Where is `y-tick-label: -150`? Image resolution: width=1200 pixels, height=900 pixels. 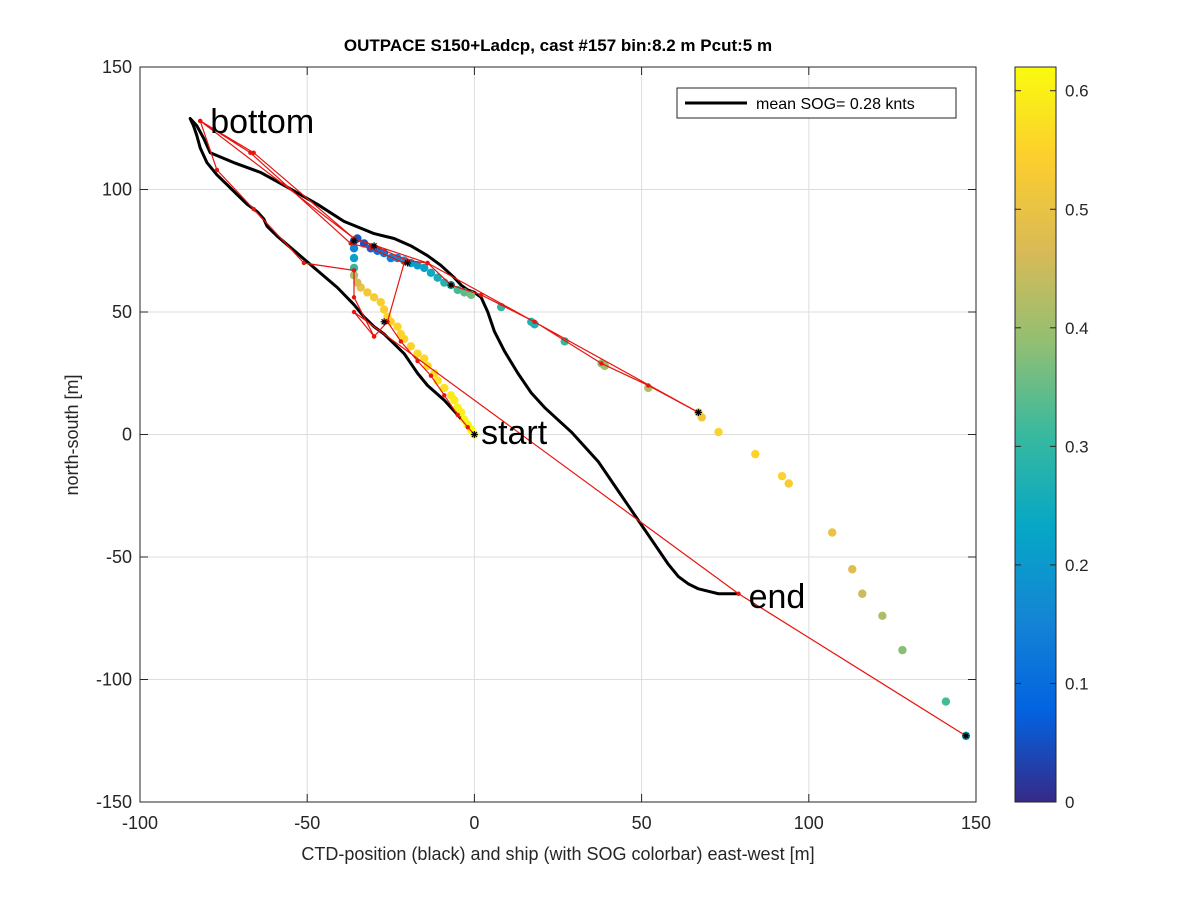 y-tick-label: -150 is located at coordinates (114, 802).